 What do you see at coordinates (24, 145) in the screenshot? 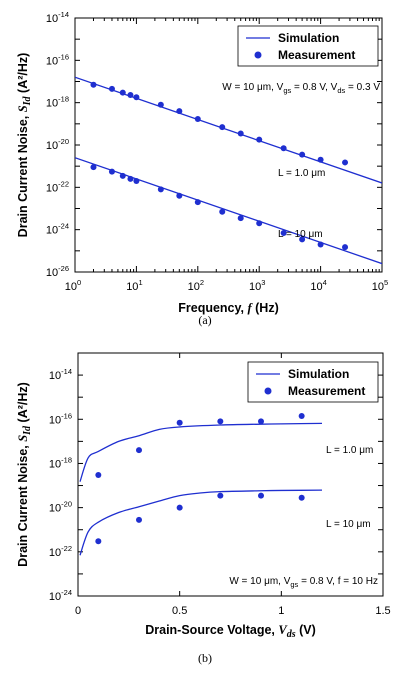
I see `panel-a-y-axis-label: Drain Current Noise, SId (A²/Hz)` at bounding box center [24, 145].